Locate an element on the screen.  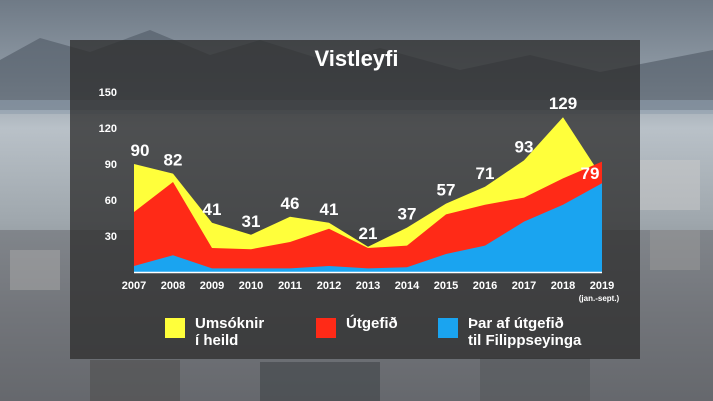
data-label: 90 is located at coordinates (140, 150).